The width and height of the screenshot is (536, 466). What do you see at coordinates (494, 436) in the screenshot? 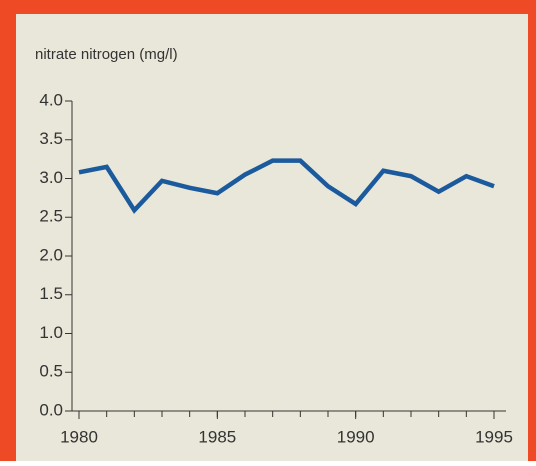
I see `x-tick-label: 1995` at bounding box center [494, 436].